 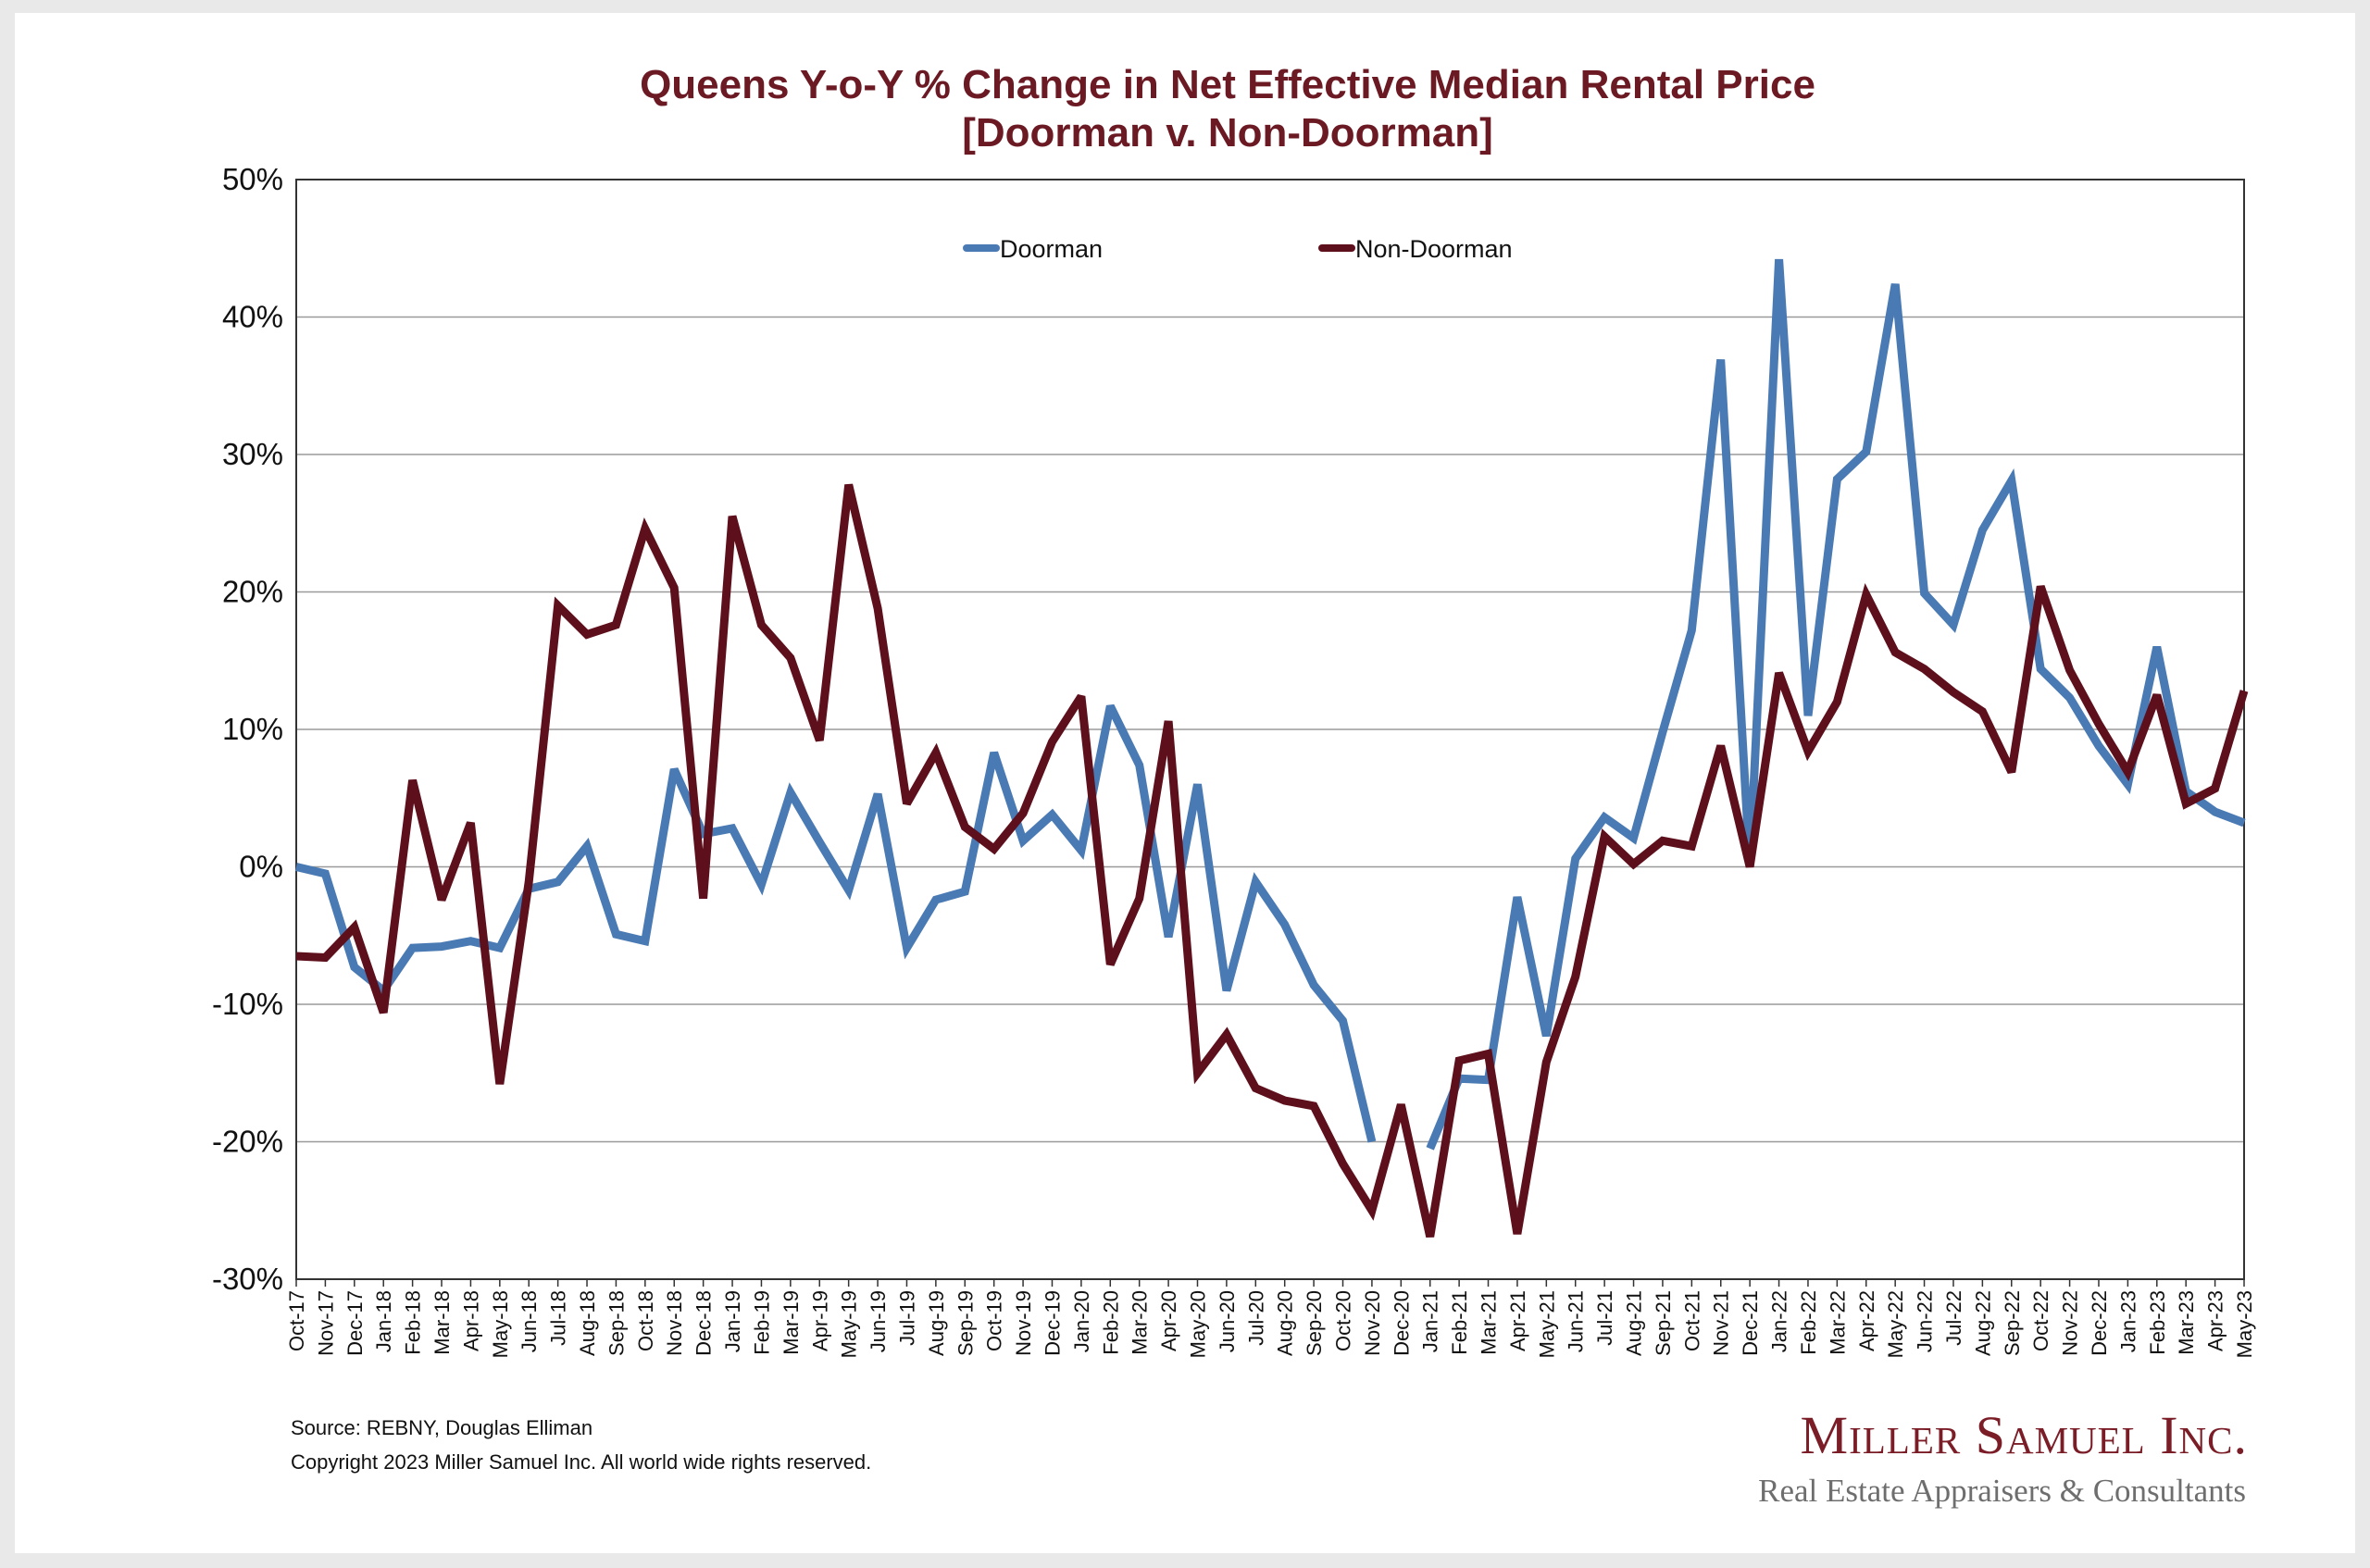 What do you see at coordinates (1314, 1323) in the screenshot?
I see `x-tick-label: Sep-20` at bounding box center [1314, 1323].